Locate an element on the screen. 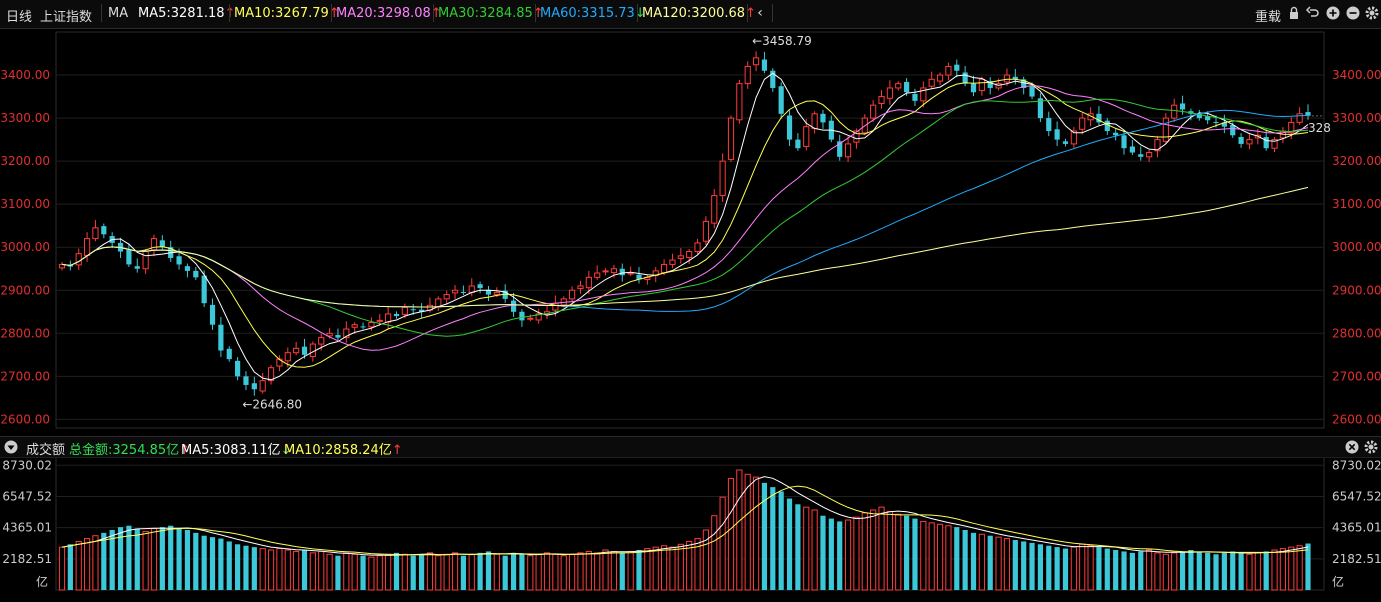 This screenshot has height=602, width=1381. minus-circle-icon is located at coordinates (1353, 13).